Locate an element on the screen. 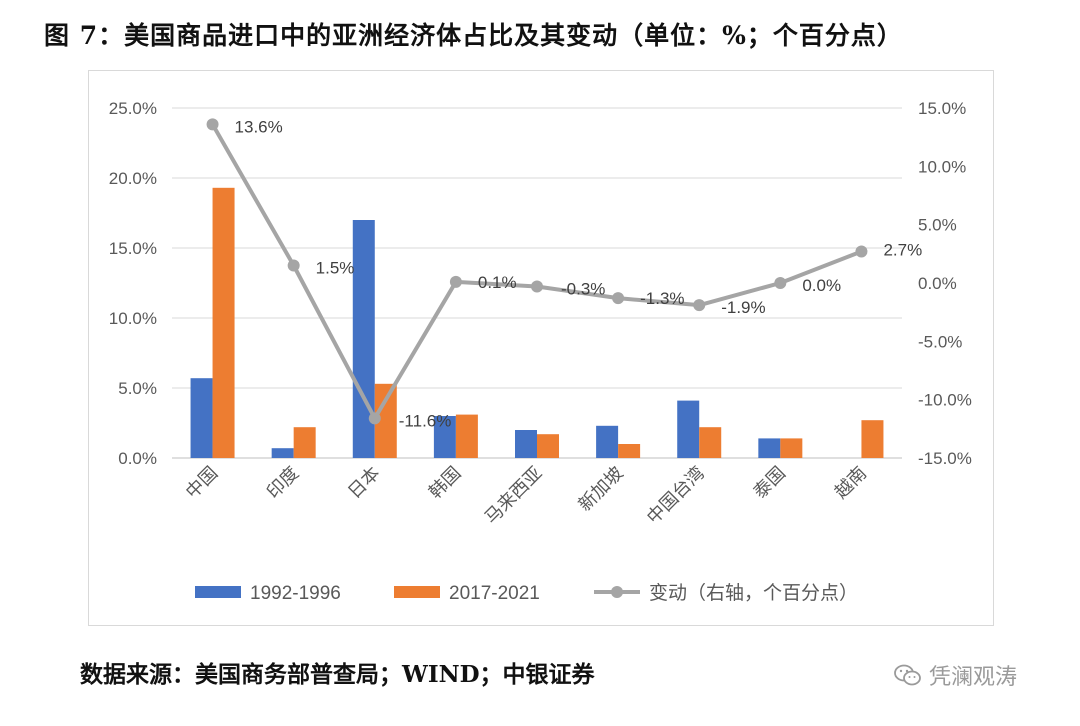 Image resolution: width=1080 pixels, height=726 pixels. page-title: 图 7：美国商品进口中的亚洲经济体占比及其变动（单位：%；个百分点） is located at coordinates (473, 35).